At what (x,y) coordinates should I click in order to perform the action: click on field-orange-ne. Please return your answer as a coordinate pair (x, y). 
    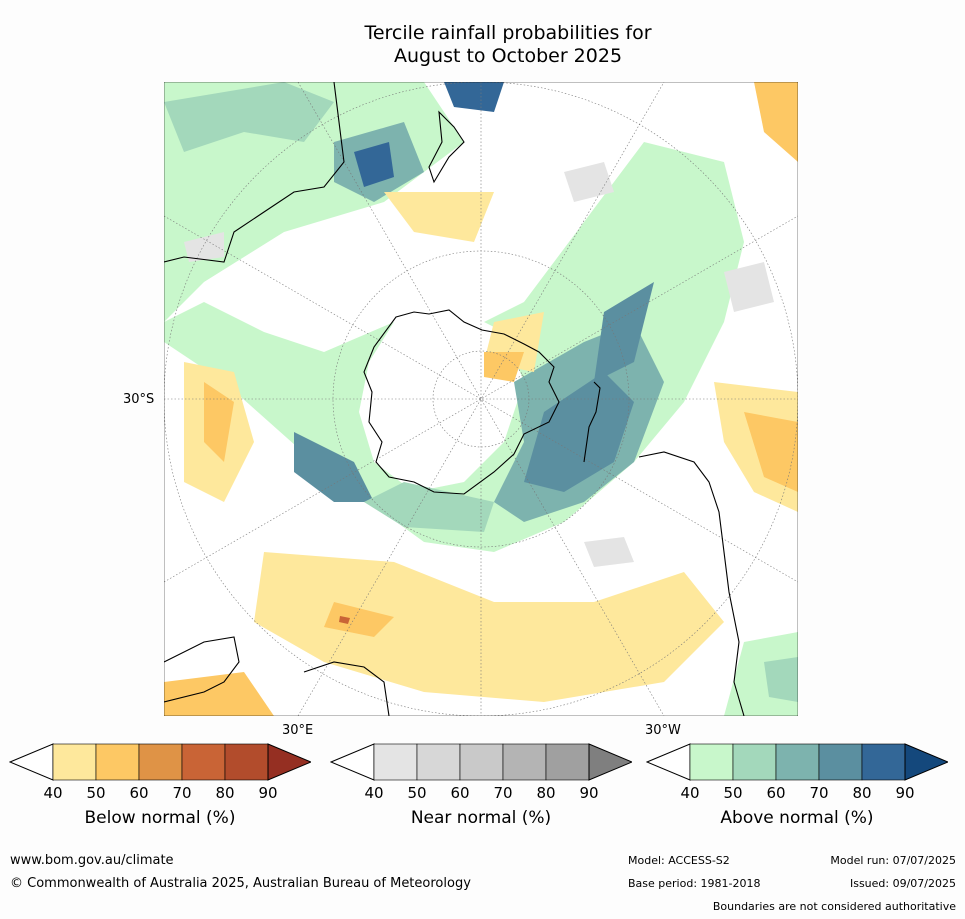
    Looking at the image, I should click on (776, 122).